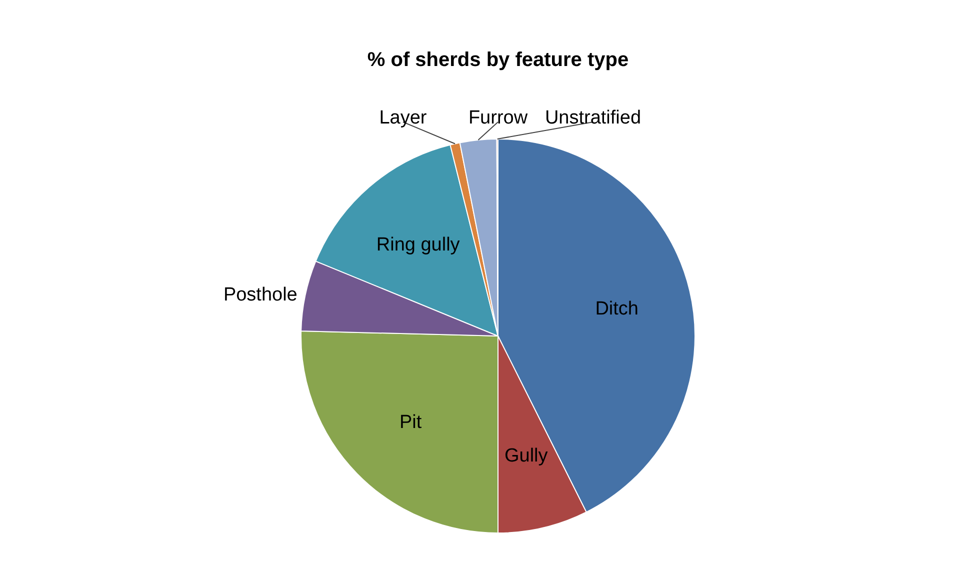 This screenshot has width=959, height=580. Describe the element at coordinates (498, 118) in the screenshot. I see `slice-label: Furrow` at that location.